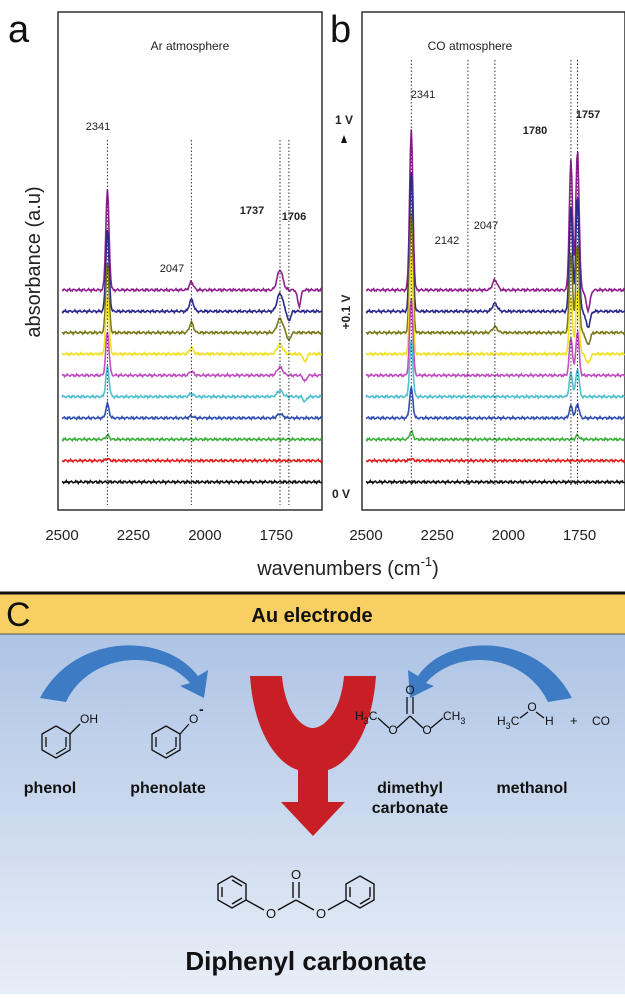 Image resolution: width=625 pixels, height=999 pixels. What do you see at coordinates (89, 719) in the screenshot?
I see `phenol-oh-label: OH` at bounding box center [89, 719].